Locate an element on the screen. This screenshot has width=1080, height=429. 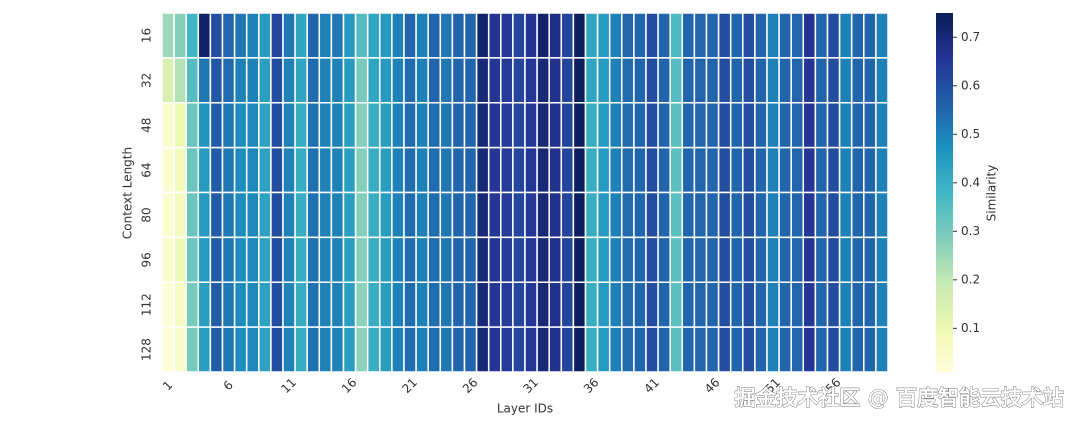
x-tick-label: 31 is located at coordinates (530, 385).